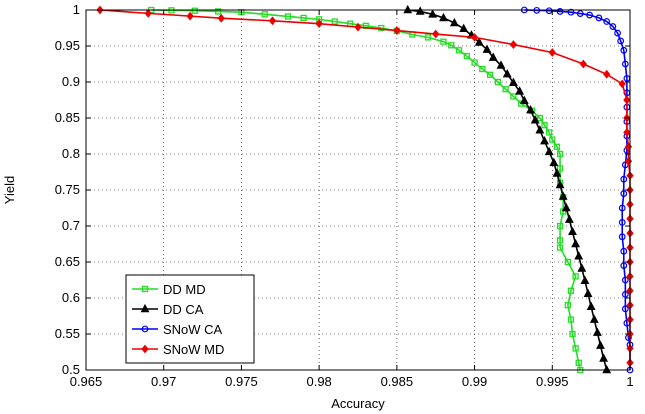  What do you see at coordinates (183, 309) in the screenshot?
I see `legend-label: DD CA` at bounding box center [183, 309].